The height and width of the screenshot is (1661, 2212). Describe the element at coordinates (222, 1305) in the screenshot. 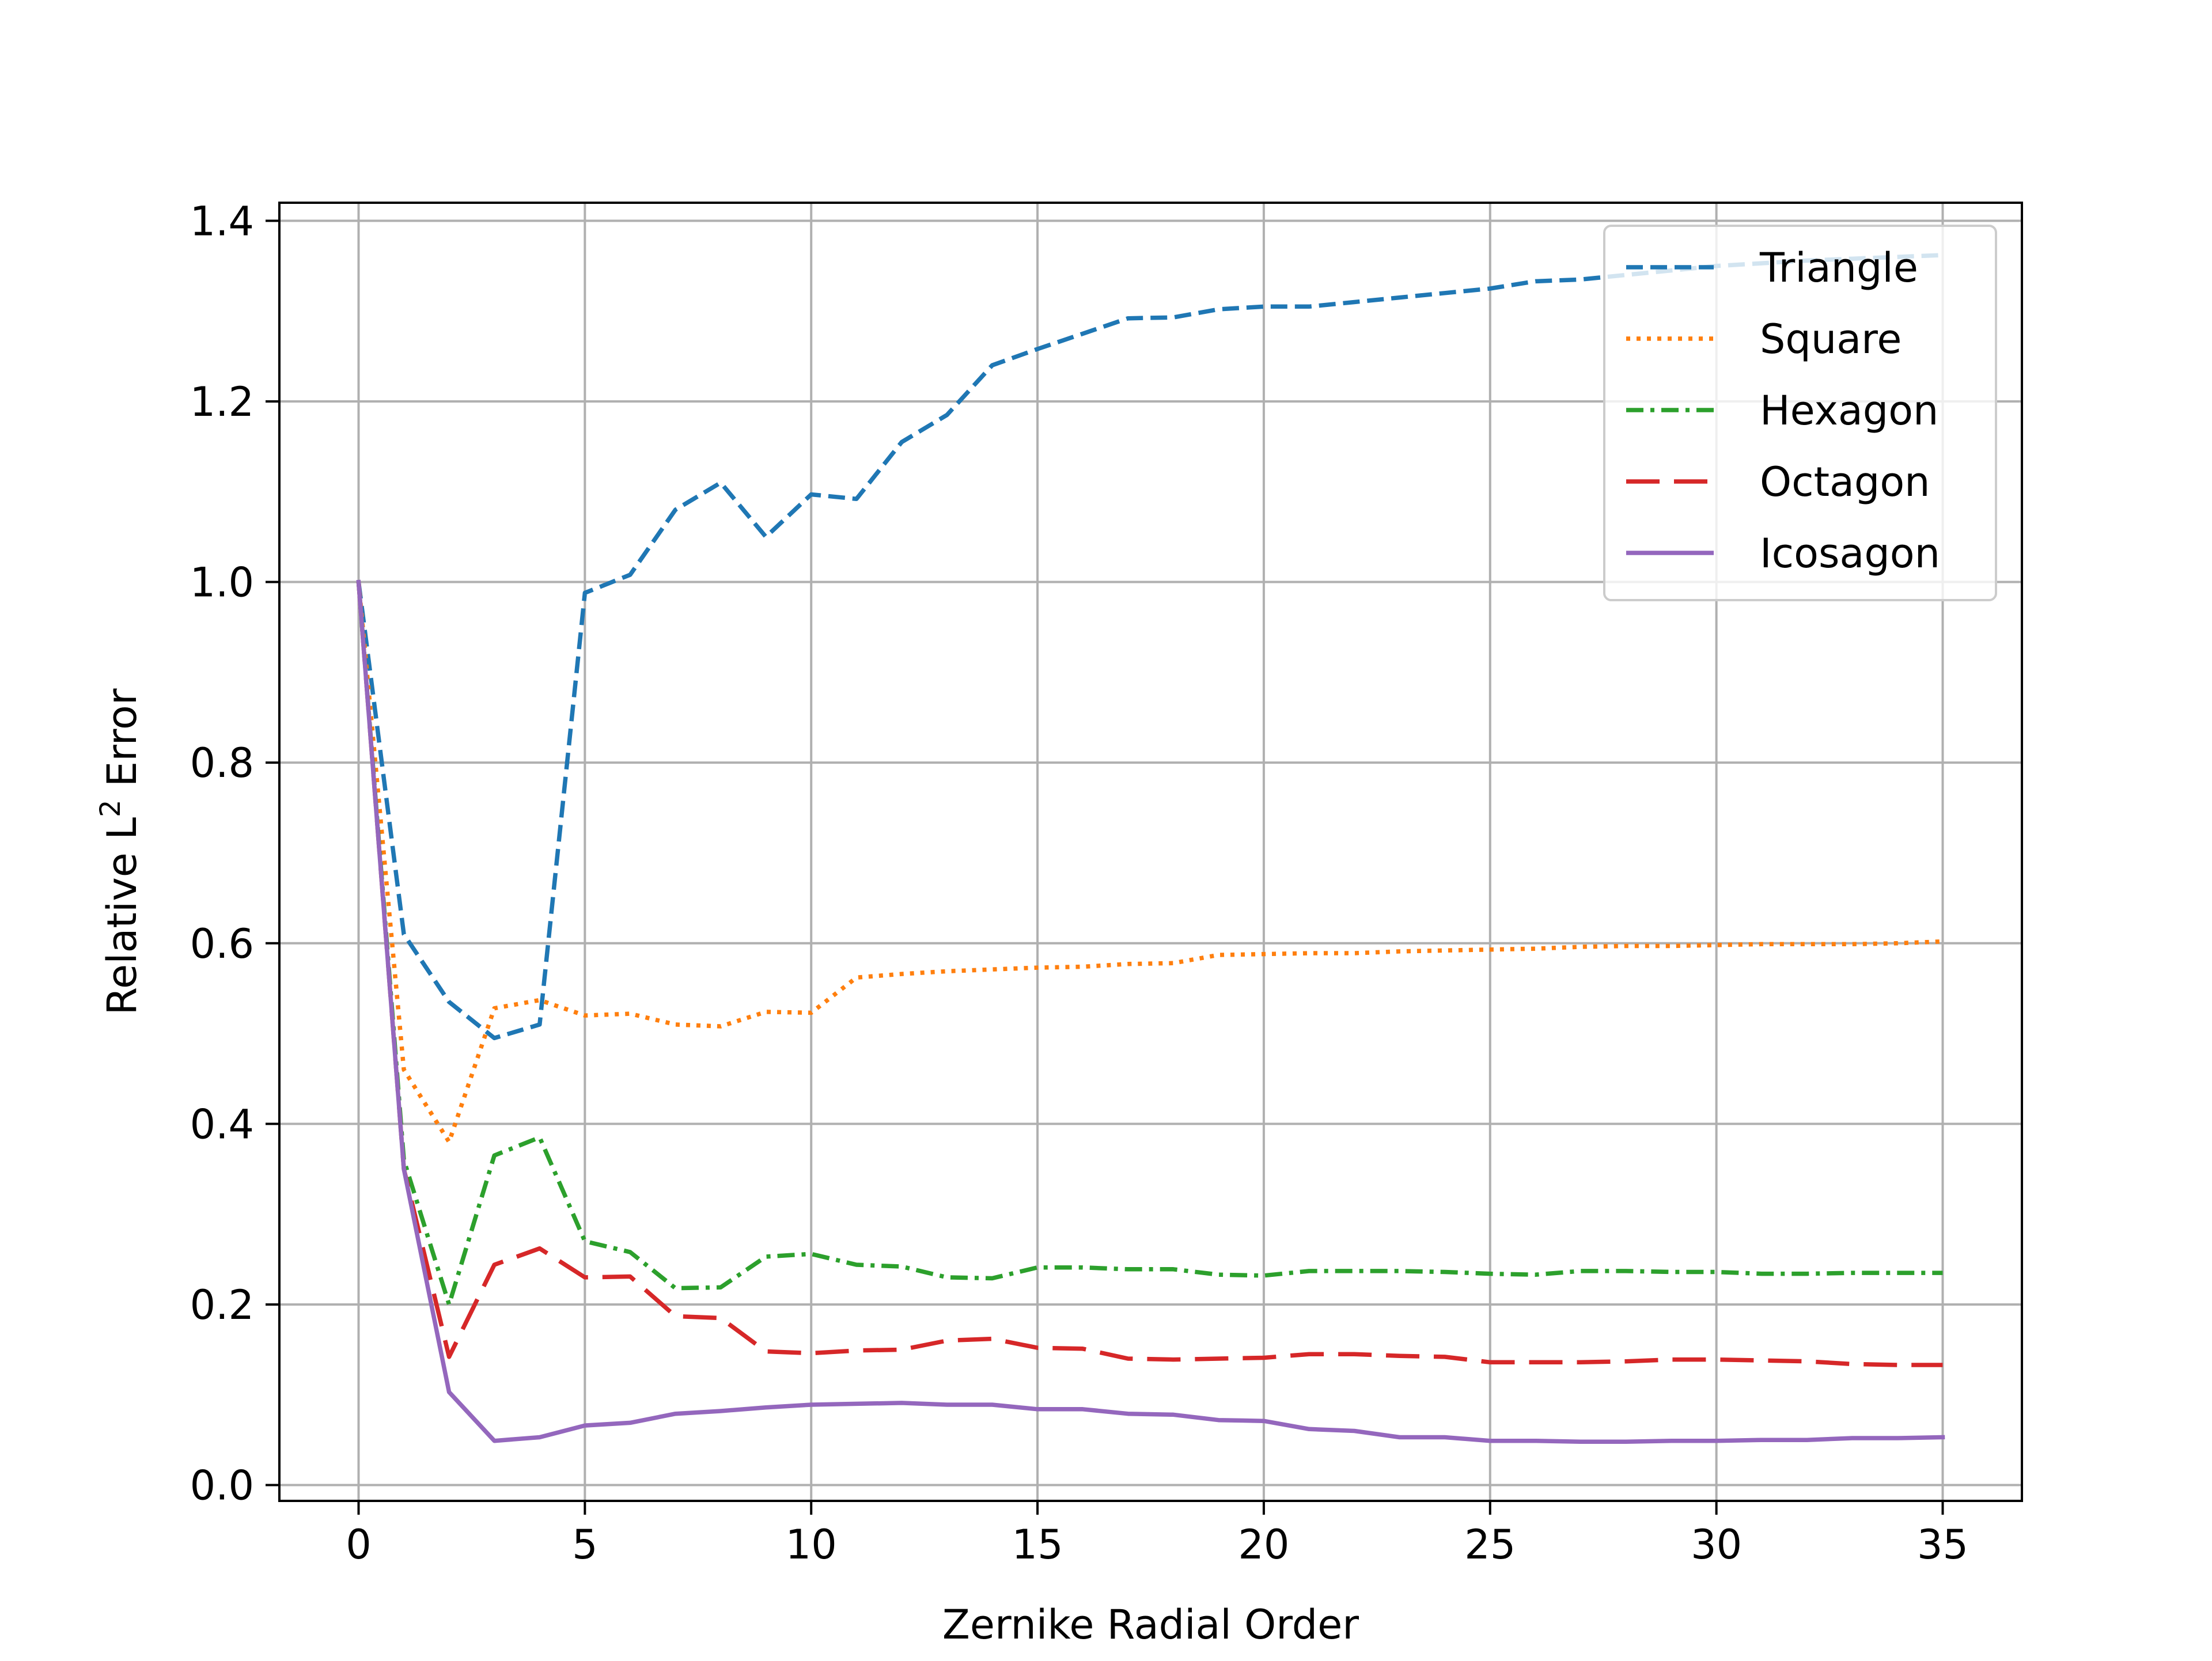

I see `y-tick-label: 0.2` at that location.